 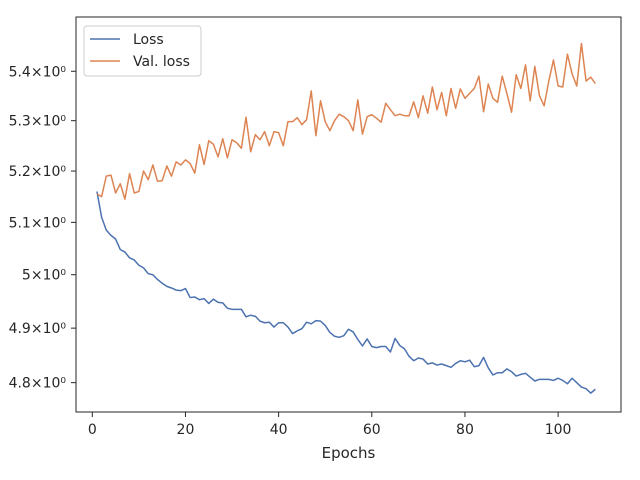 I want to click on x-tick-label: 100, so click(x=558, y=430).